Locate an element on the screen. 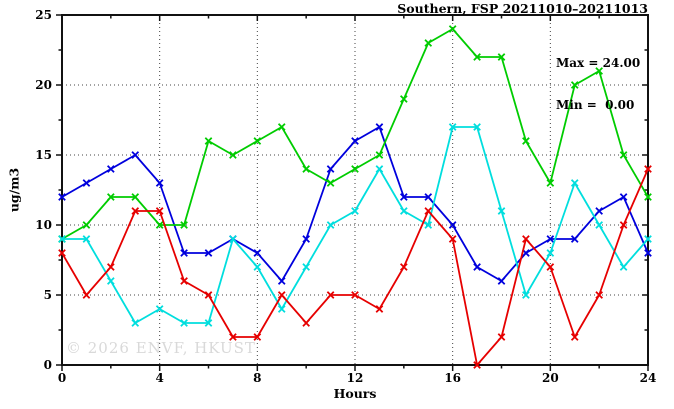  x-axis-label: Hours is located at coordinates (355, 393).